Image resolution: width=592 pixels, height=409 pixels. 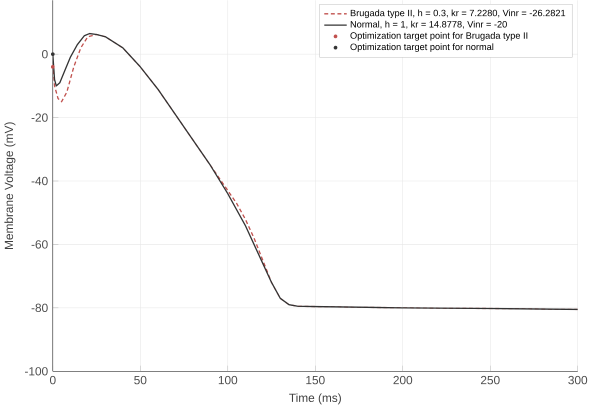 I want to click on y-tick-label: -100, so click(x=36, y=371).